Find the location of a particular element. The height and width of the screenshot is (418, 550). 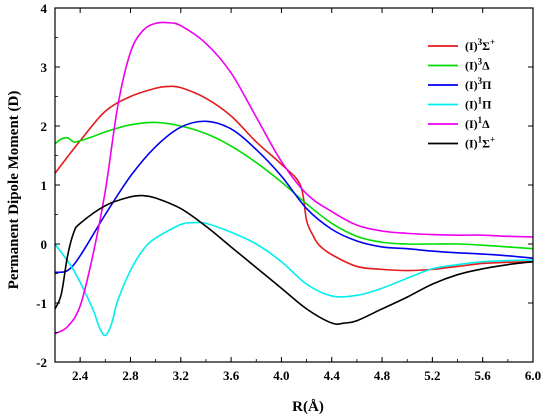

legend-label: (I)1Δ is located at coordinates (477, 123).